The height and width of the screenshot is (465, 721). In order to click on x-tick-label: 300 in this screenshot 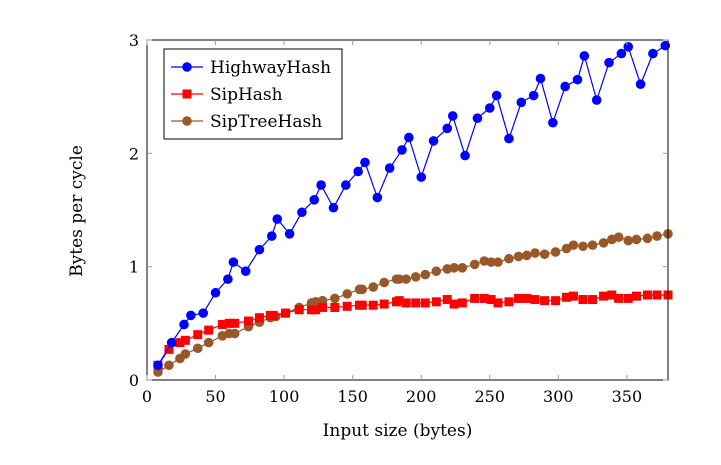, I will do `click(558, 396)`.